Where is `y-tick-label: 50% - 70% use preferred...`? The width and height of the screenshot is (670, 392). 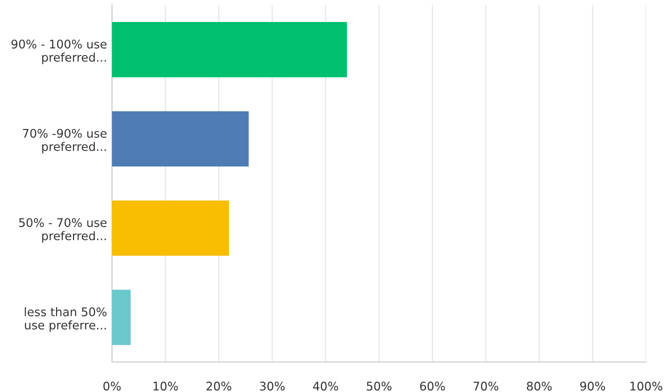
y-tick-label: 50% - 70% use preferred... is located at coordinates (63, 230).